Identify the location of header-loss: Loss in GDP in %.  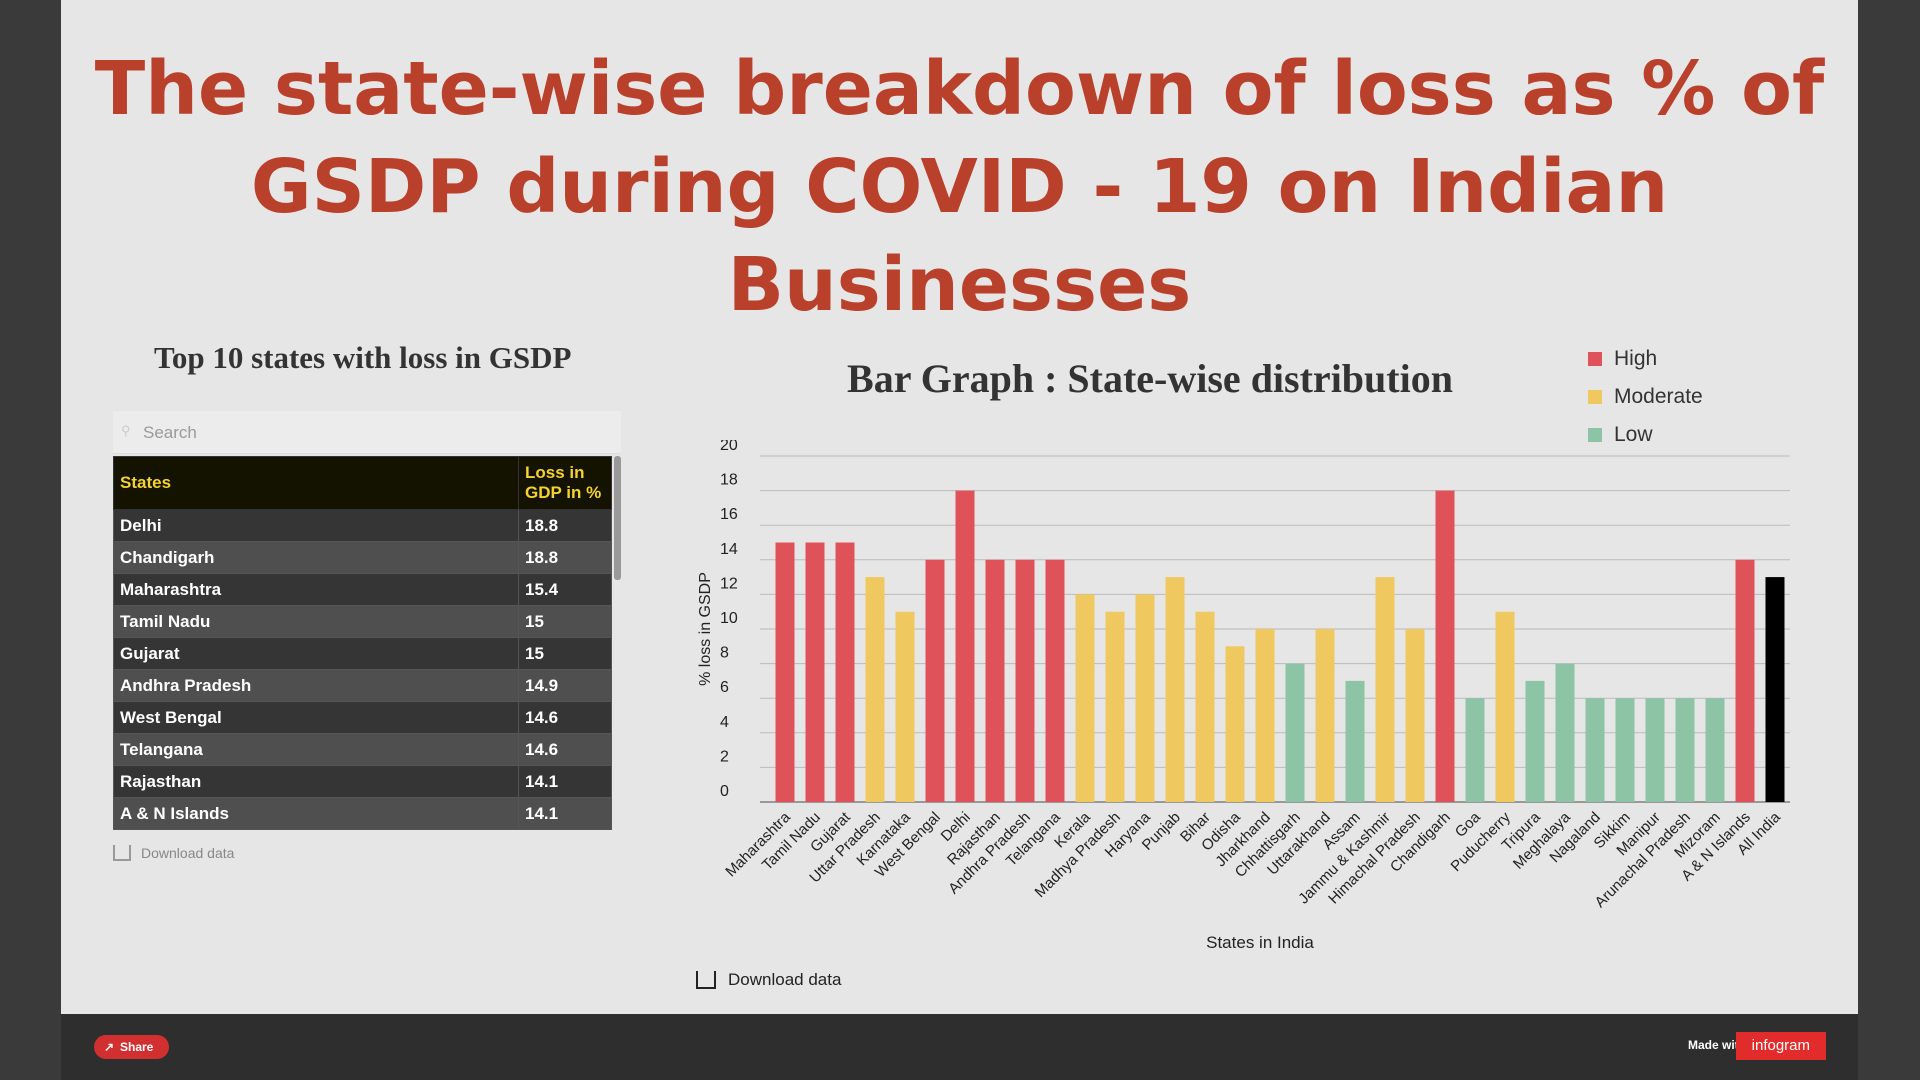
(565, 483).